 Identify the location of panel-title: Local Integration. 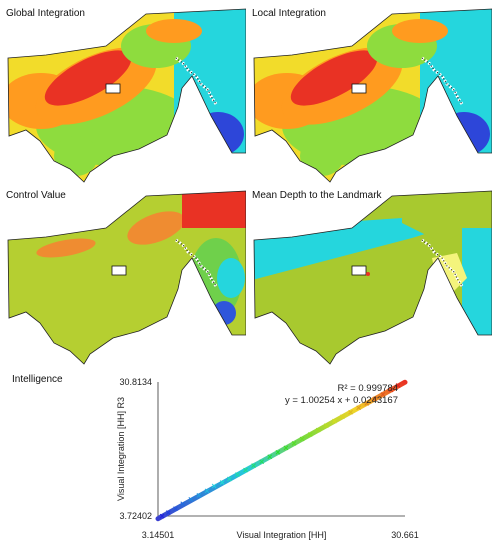
(289, 13).